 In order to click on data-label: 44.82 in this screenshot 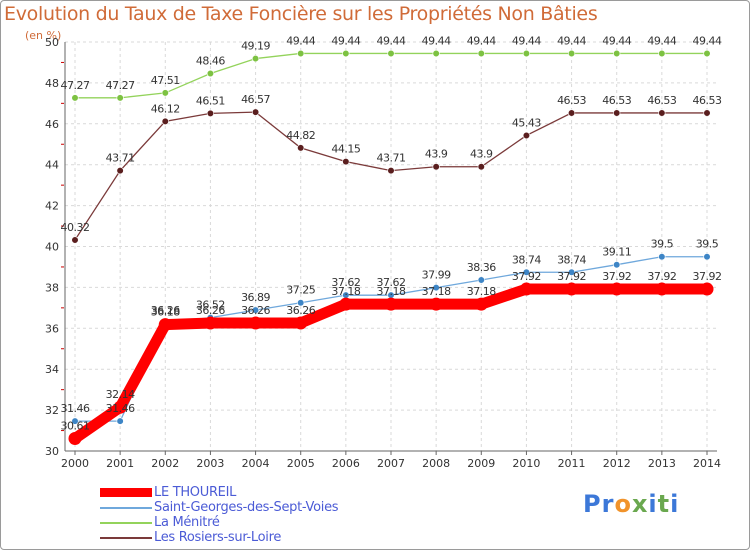, I will do `click(300, 135)`.